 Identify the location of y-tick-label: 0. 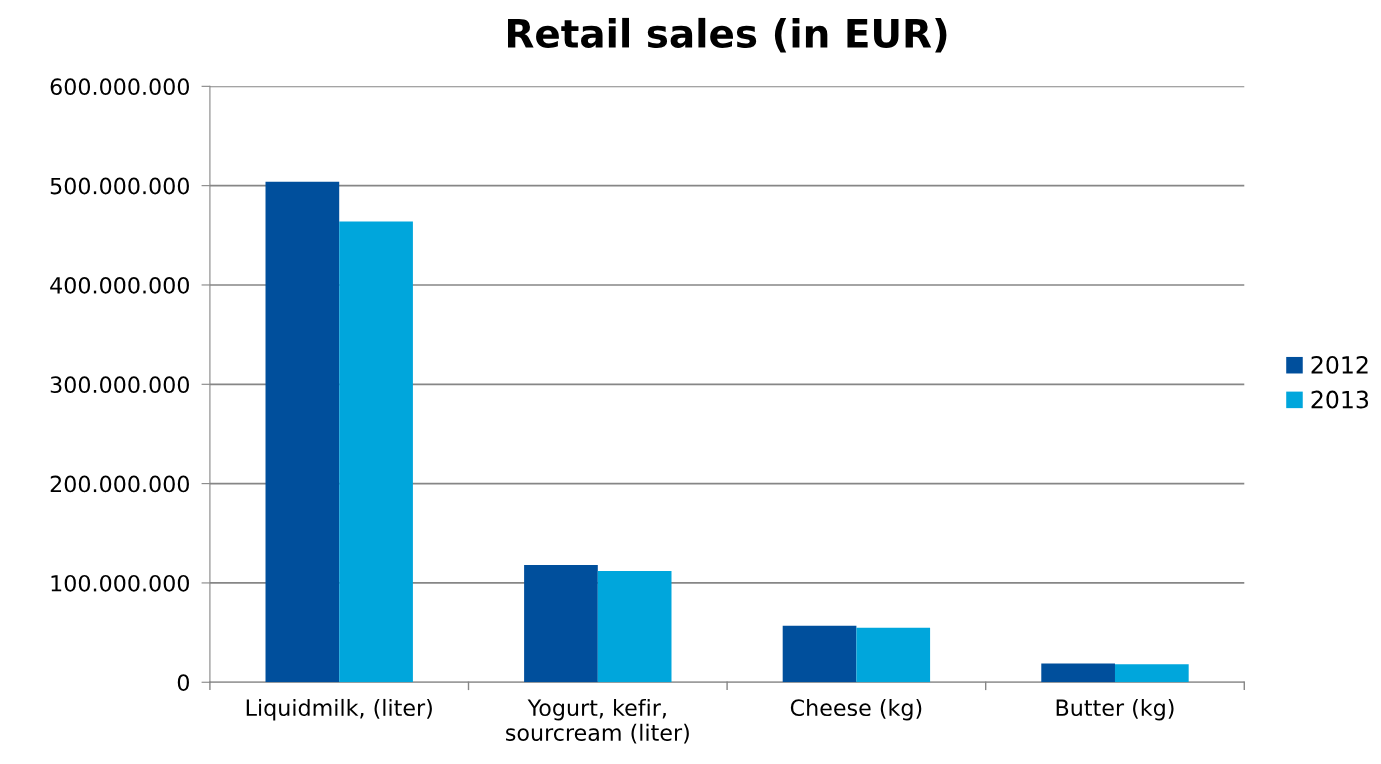
(183, 683).